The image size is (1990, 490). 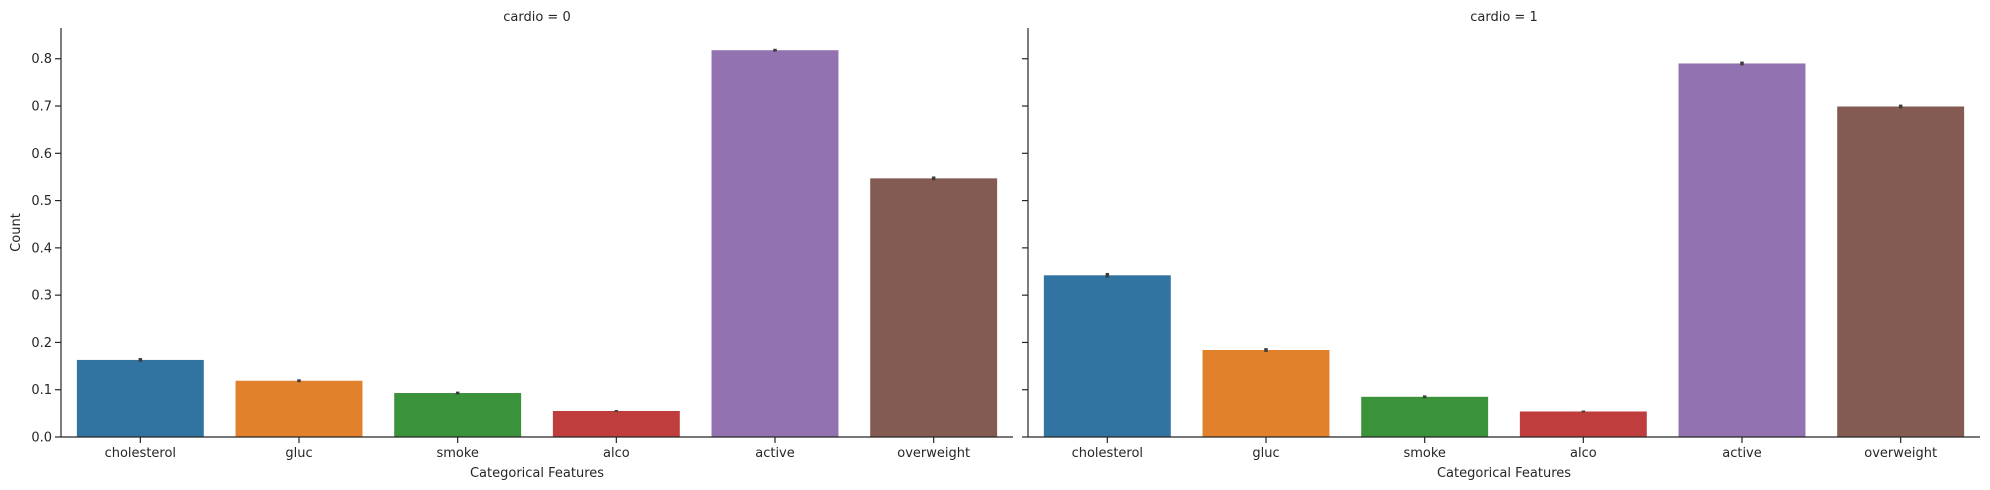 I want to click on y-tick-label: 0.2, so click(x=41, y=343).